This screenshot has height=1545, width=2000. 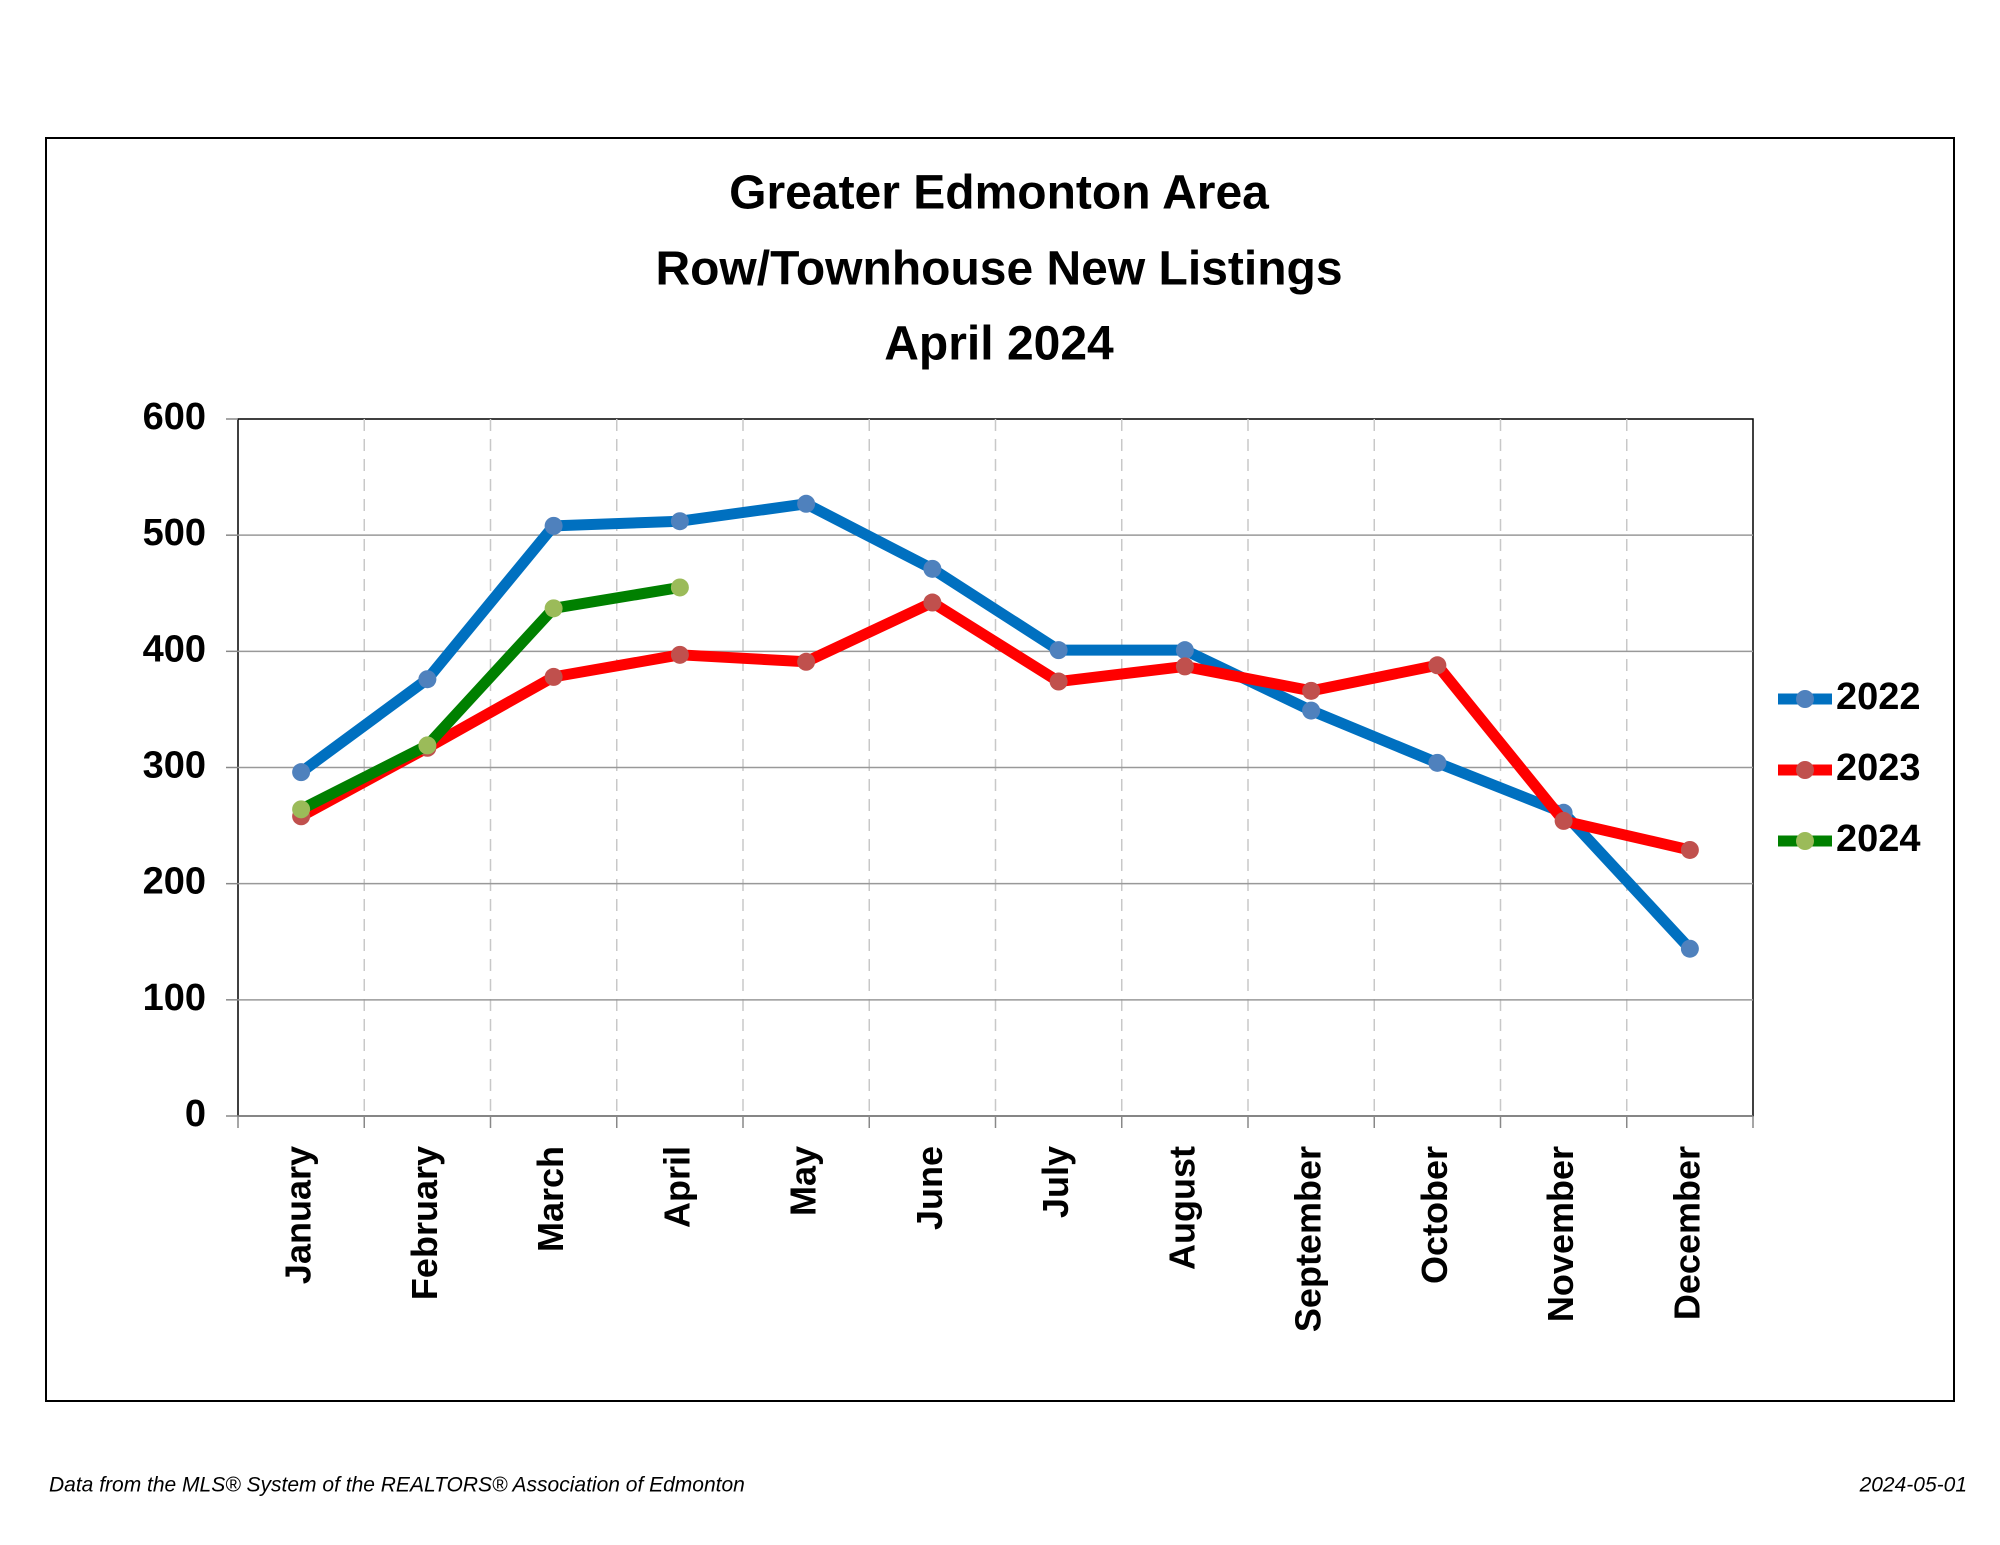 What do you see at coordinates (929, 1188) in the screenshot?
I see `x-tick-label: June` at bounding box center [929, 1188].